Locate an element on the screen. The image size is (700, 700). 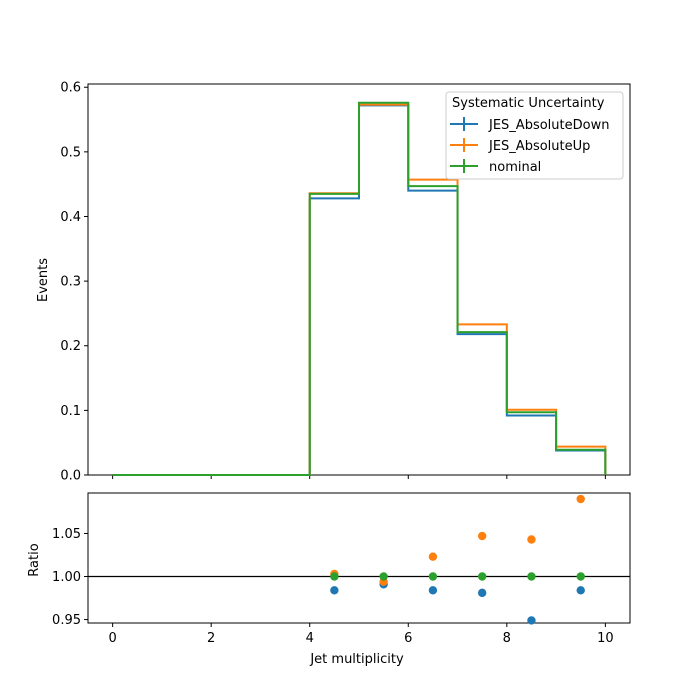
ratio-plot-frame is located at coordinates (359, 558).